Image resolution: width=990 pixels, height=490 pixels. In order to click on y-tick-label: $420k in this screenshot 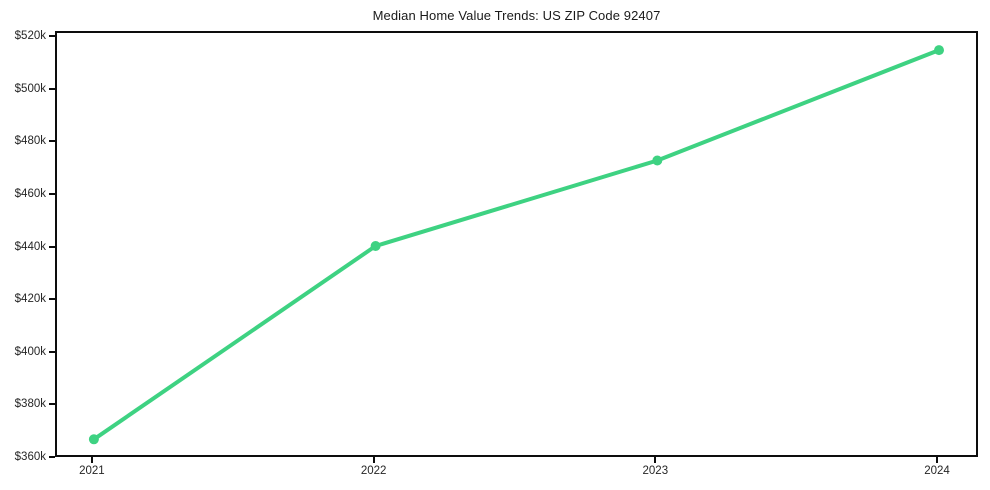, I will do `click(30, 299)`.